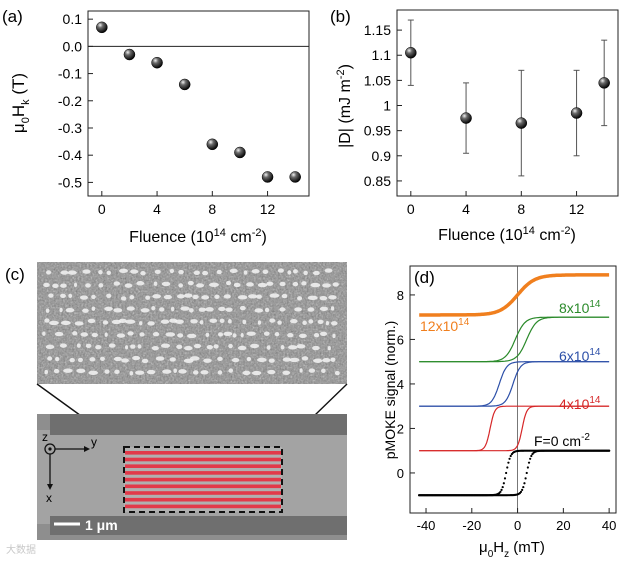 This screenshot has width=639, height=562. What do you see at coordinates (411, 209) in the screenshot?
I see `b-xtick-label: 0` at bounding box center [411, 209].